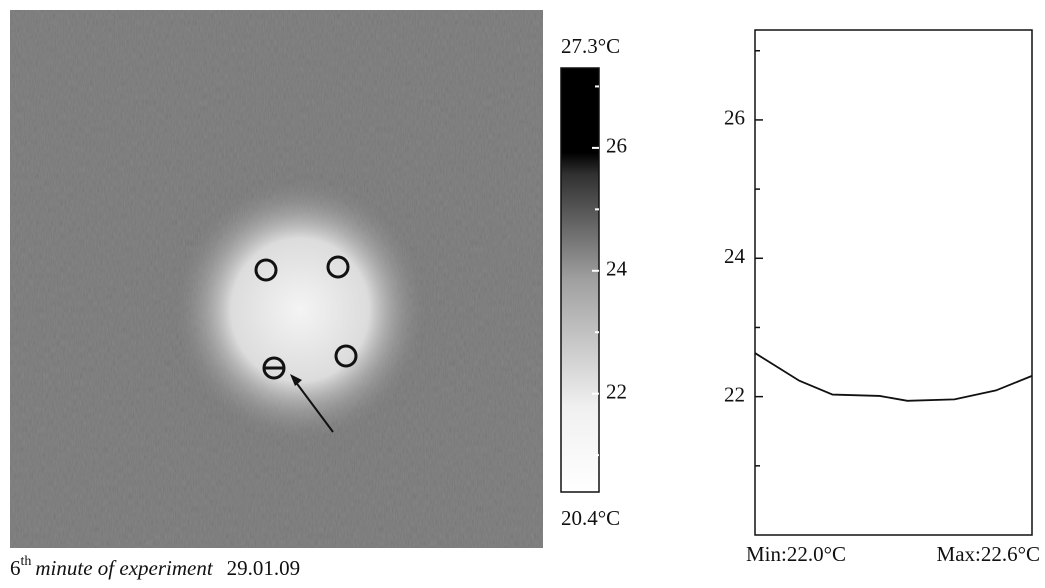 This screenshot has width=1045, height=588. Describe the element at coordinates (296, 380) in the screenshot. I see `arrow-head` at that location.